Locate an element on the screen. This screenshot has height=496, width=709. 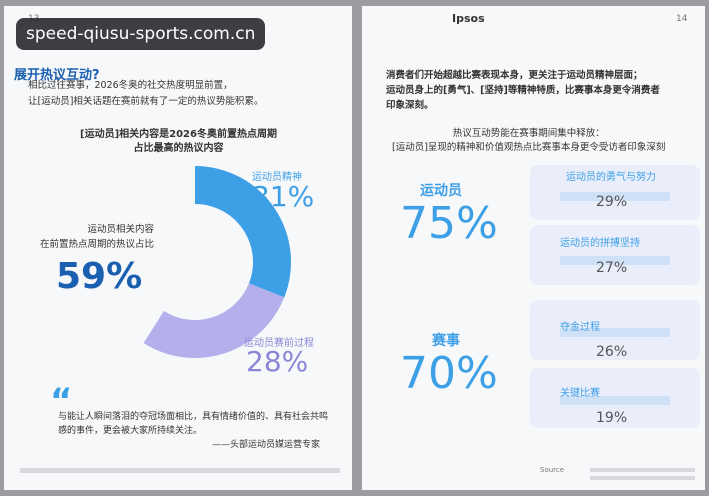
source: Source is located at coordinates (552, 470).